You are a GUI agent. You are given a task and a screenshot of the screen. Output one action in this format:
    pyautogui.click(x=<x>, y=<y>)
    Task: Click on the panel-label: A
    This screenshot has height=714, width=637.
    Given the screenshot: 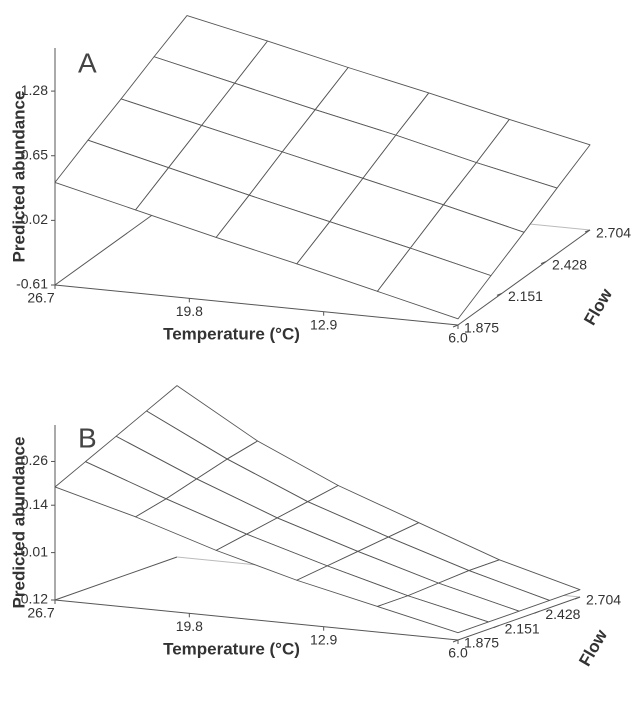 What is the action you would take?
    pyautogui.click(x=87, y=62)
    